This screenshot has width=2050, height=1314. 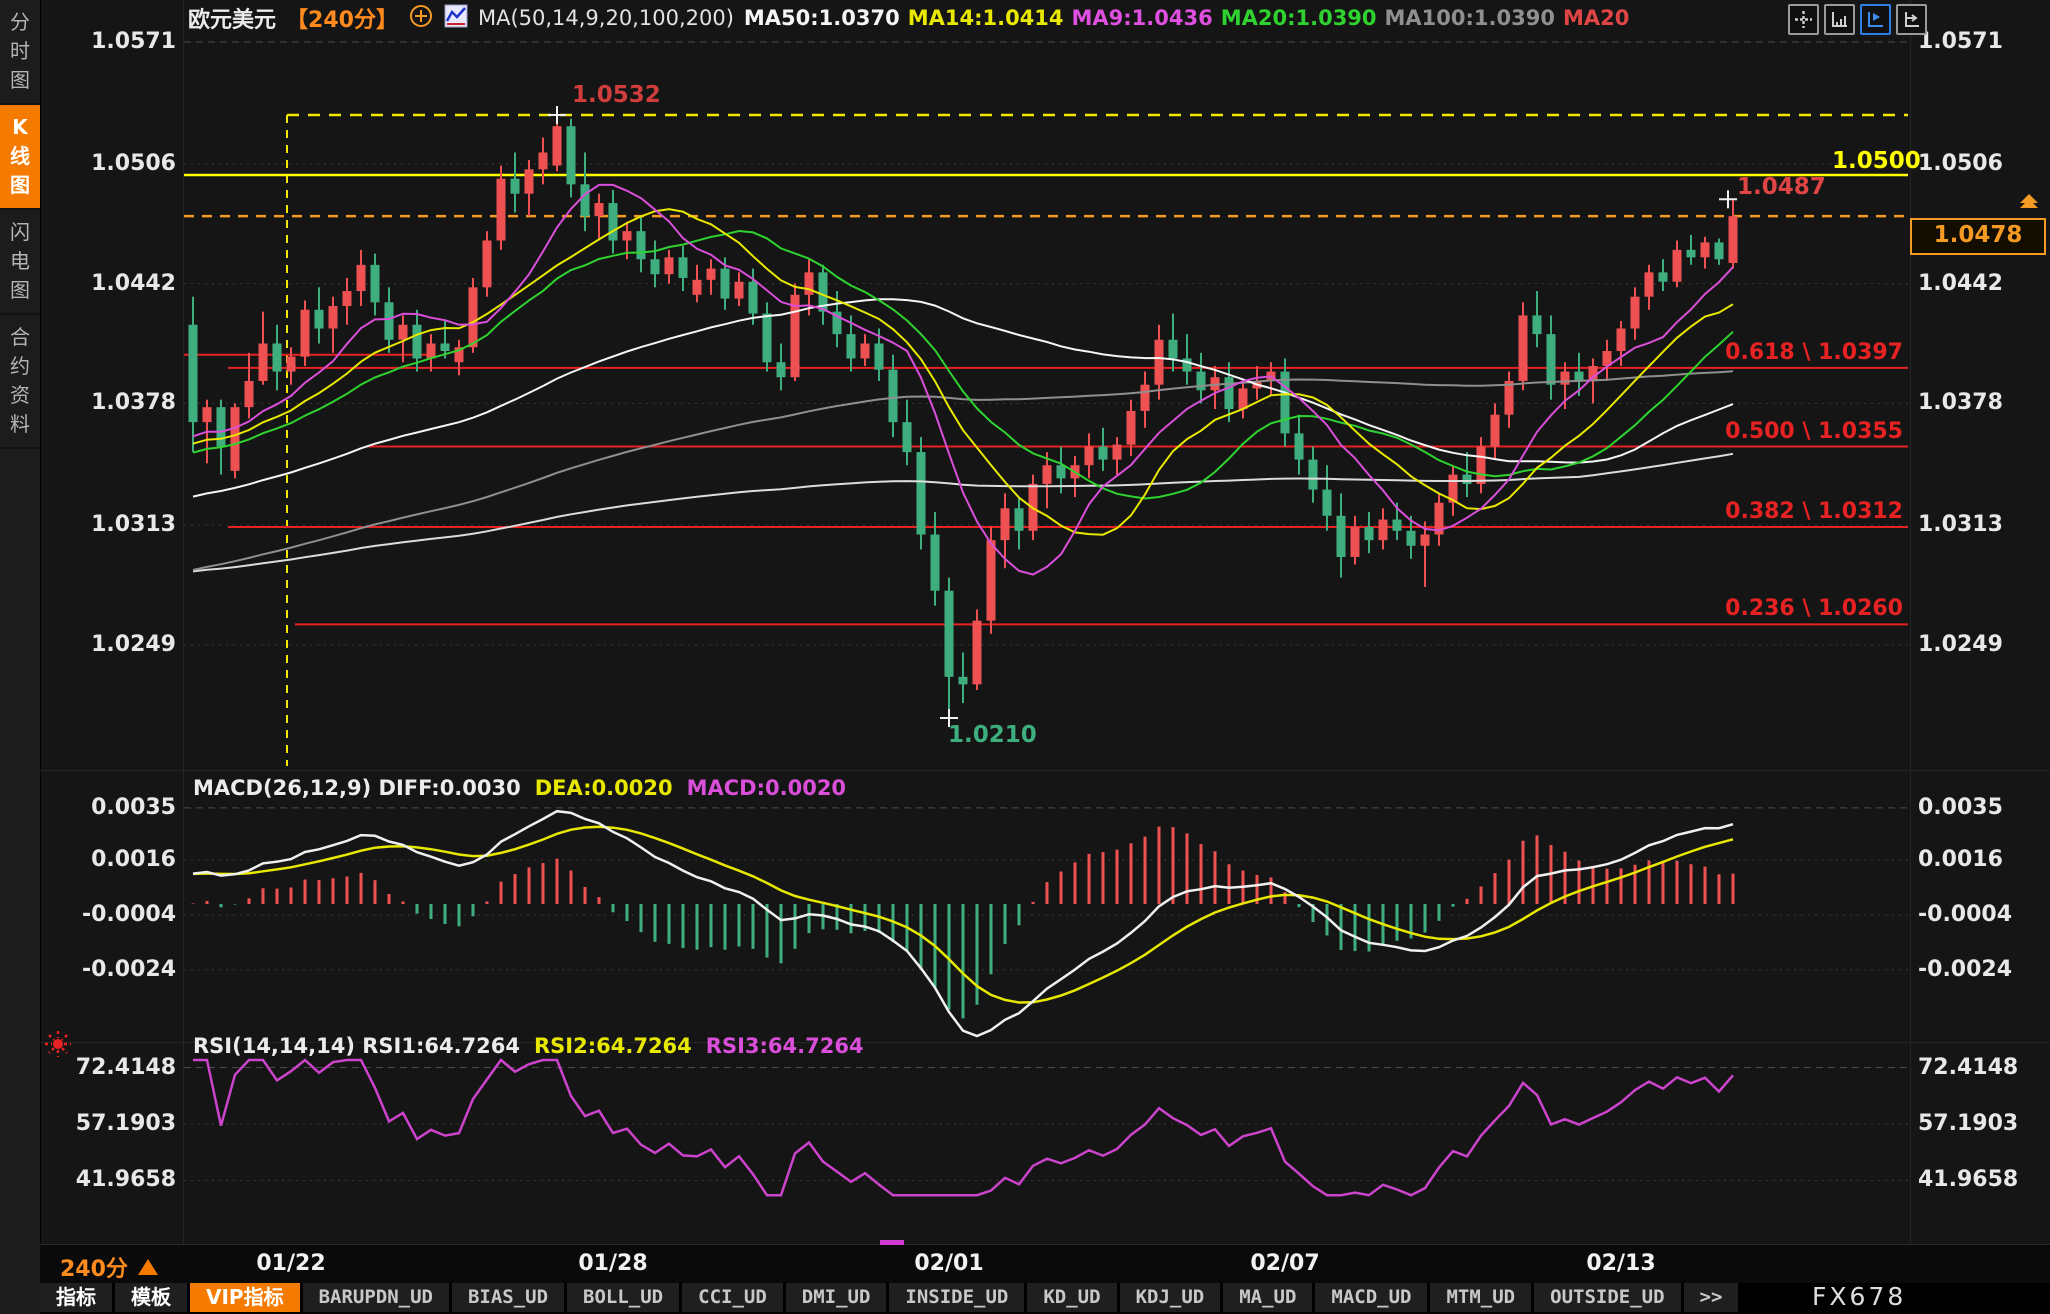 I want to click on macd-header-segment: MACD(26,12,9) DIFF:0.0030, so click(x=357, y=788).